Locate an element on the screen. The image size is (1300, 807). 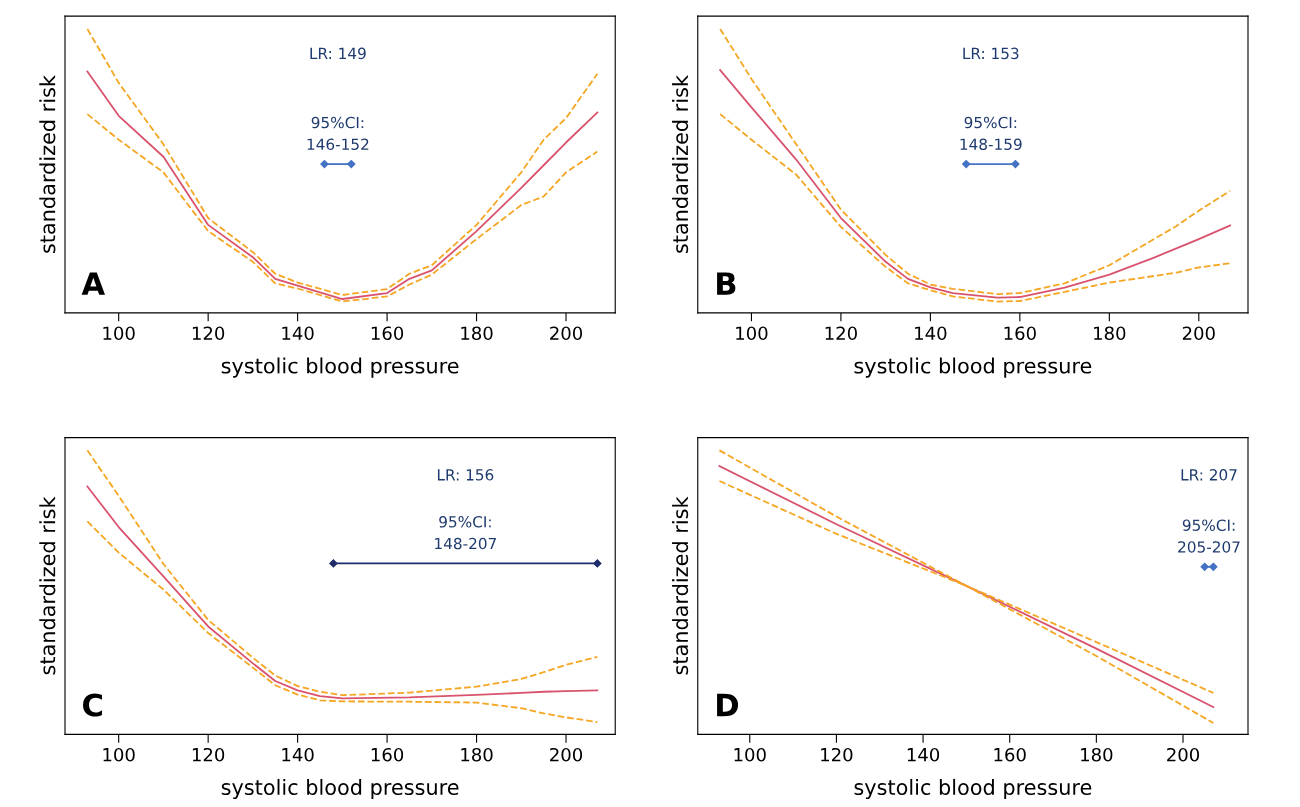
annotation: 95%CI: 146-152 is located at coordinates (338, 133).